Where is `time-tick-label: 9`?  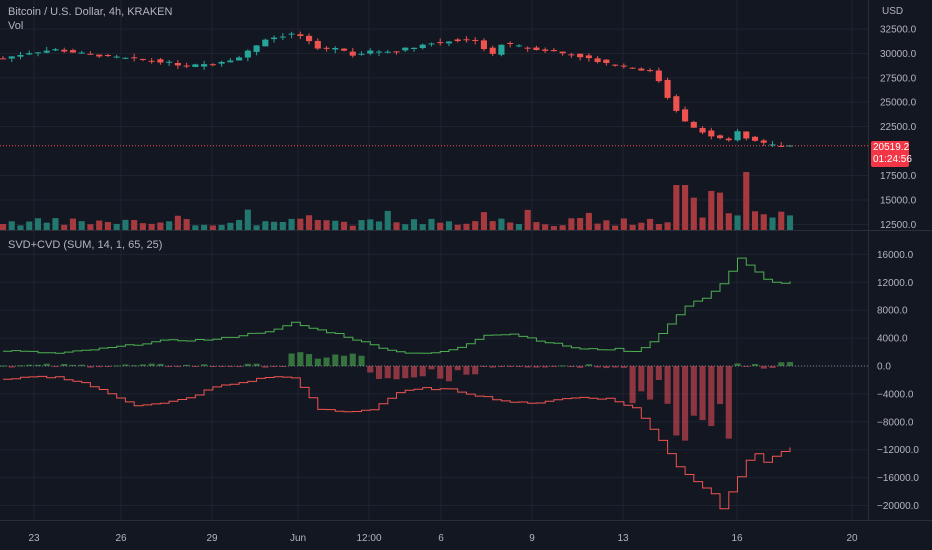 time-tick-label: 9 is located at coordinates (532, 538).